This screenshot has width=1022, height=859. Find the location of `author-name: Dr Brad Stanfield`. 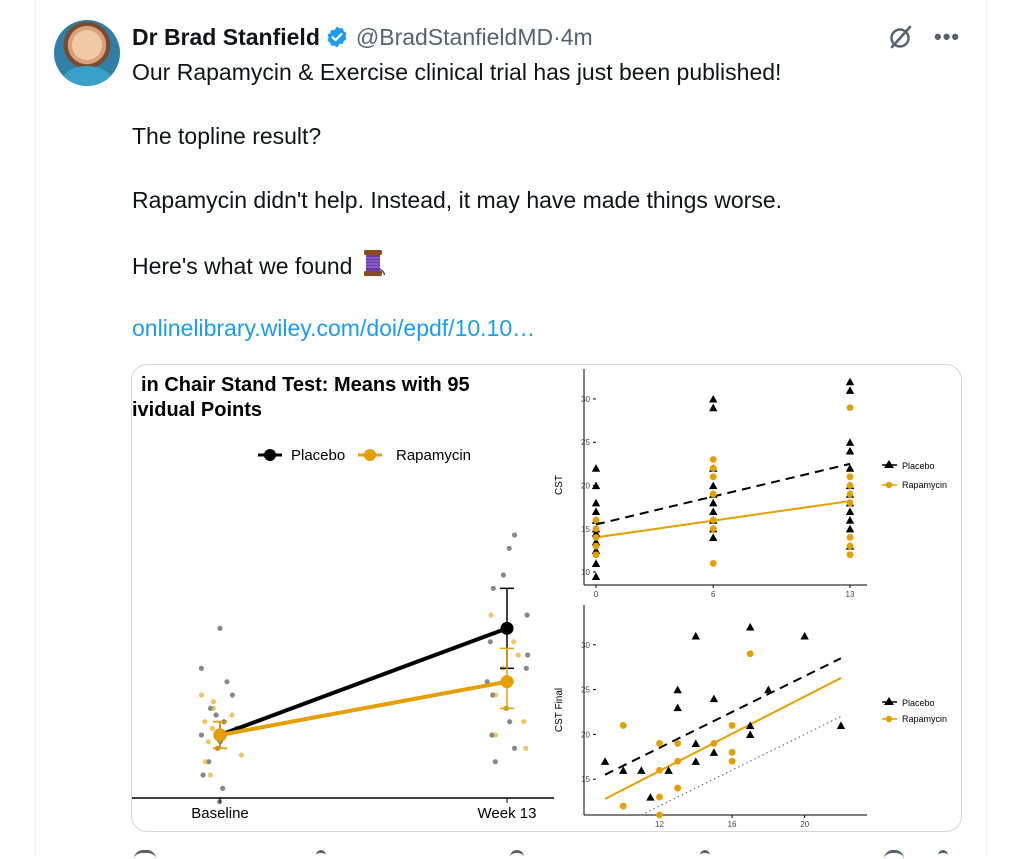

author-name: Dr Brad Stanfield is located at coordinates (226, 36).